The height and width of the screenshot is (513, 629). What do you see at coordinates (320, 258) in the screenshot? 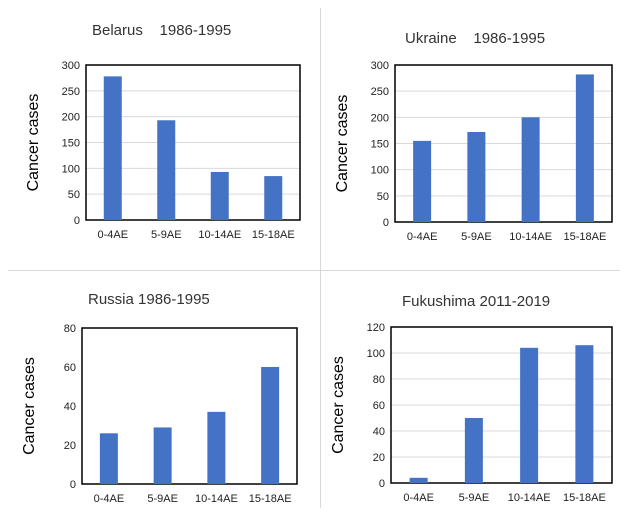
I see `vertical-divider` at bounding box center [320, 258].